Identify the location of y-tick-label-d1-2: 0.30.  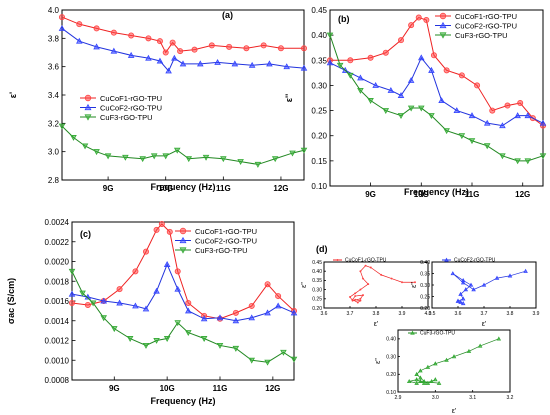
(317, 290).